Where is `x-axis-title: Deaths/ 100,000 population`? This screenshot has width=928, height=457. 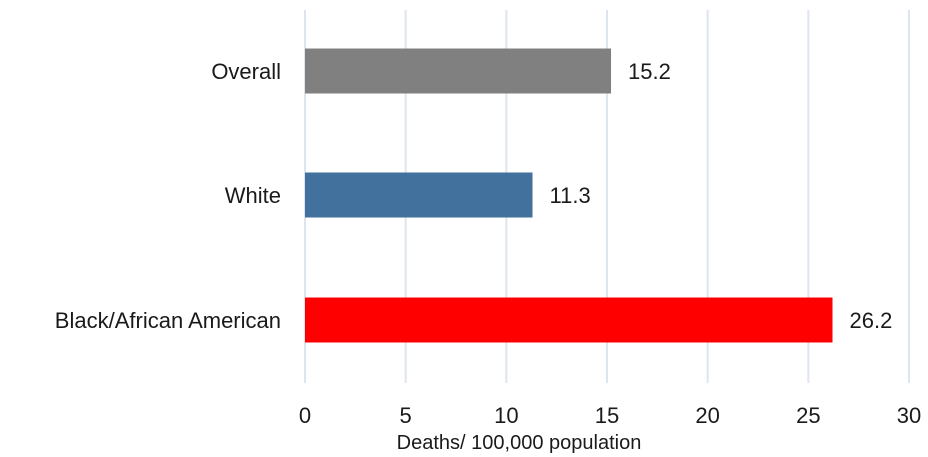
x-axis-title: Deaths/ 100,000 population is located at coordinates (519, 443).